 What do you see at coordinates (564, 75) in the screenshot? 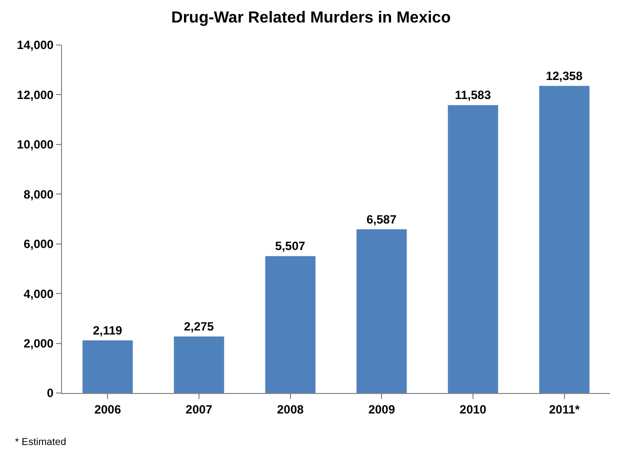
I see `data-label: 12,358` at bounding box center [564, 75].